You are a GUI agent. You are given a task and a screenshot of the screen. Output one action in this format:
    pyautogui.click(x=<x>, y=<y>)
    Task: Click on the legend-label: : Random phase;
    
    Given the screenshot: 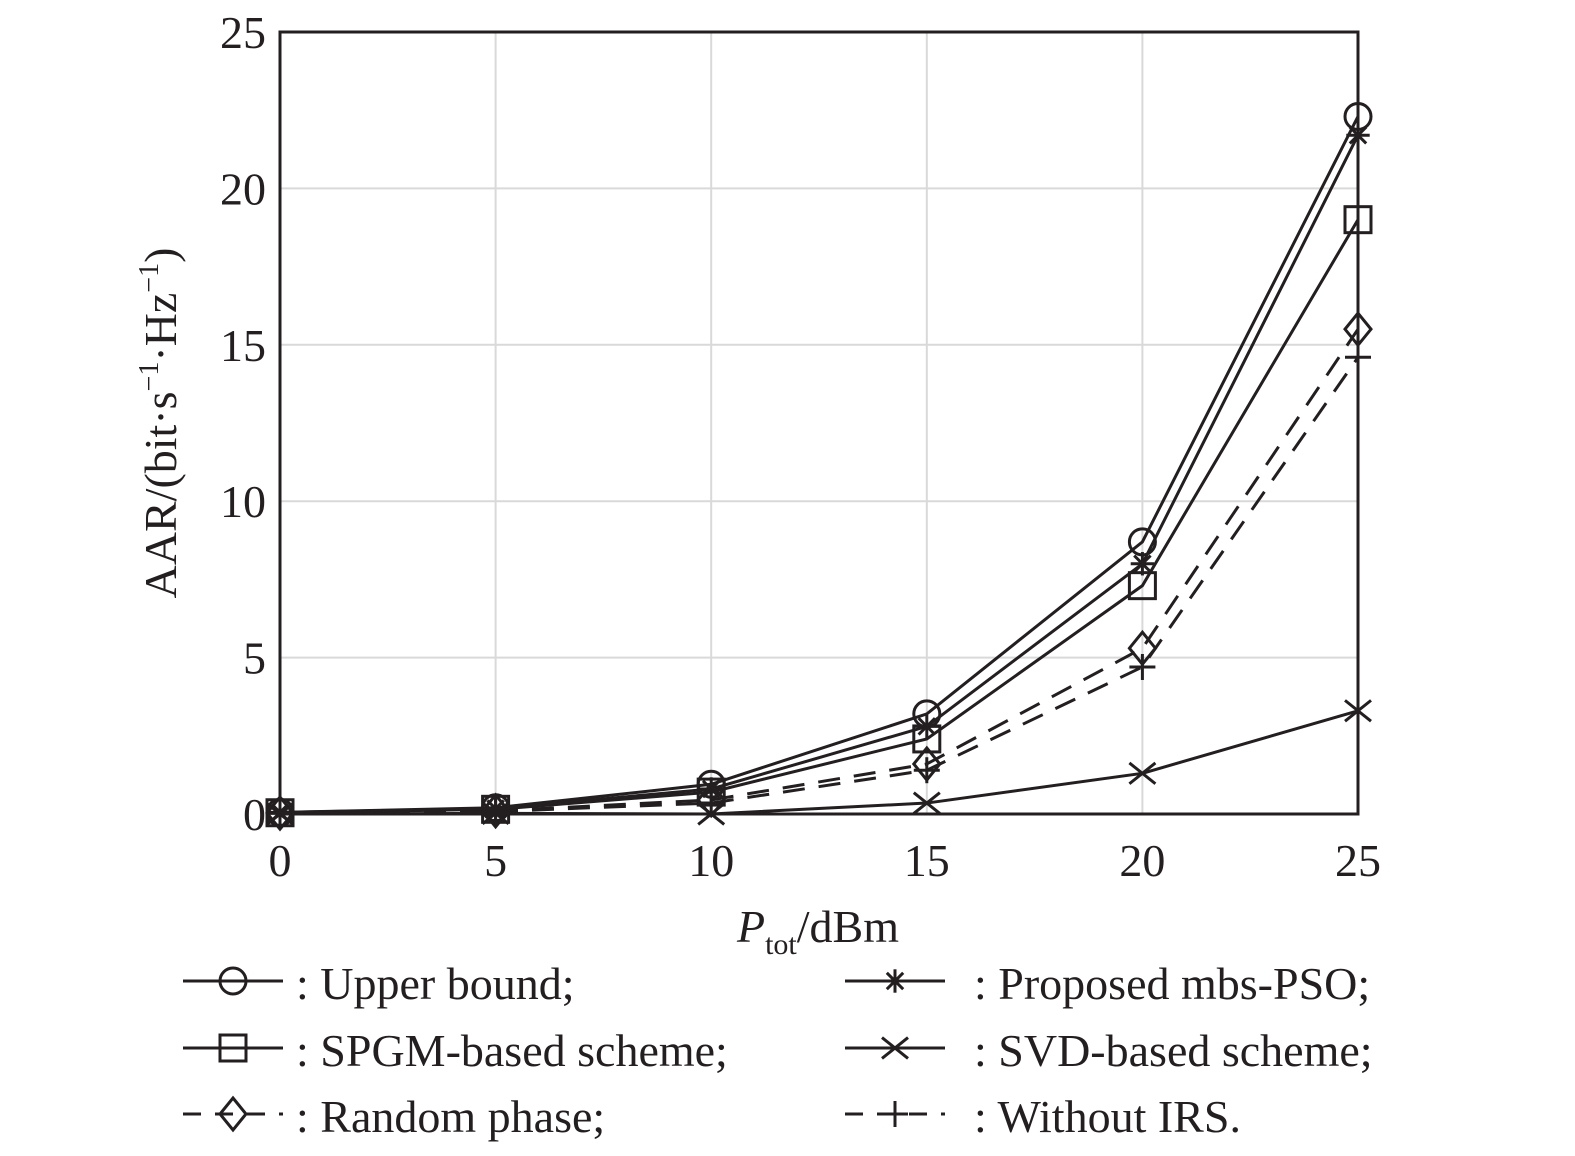 What is the action you would take?
    pyautogui.click(x=450, y=1116)
    